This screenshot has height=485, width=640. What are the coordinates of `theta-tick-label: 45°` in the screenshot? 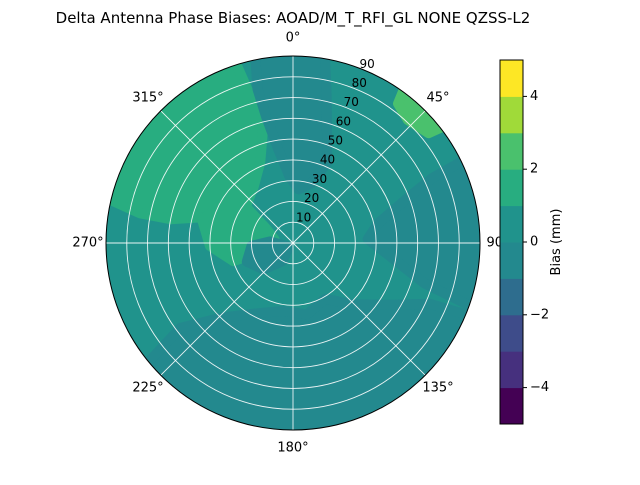 It's located at (437, 98).